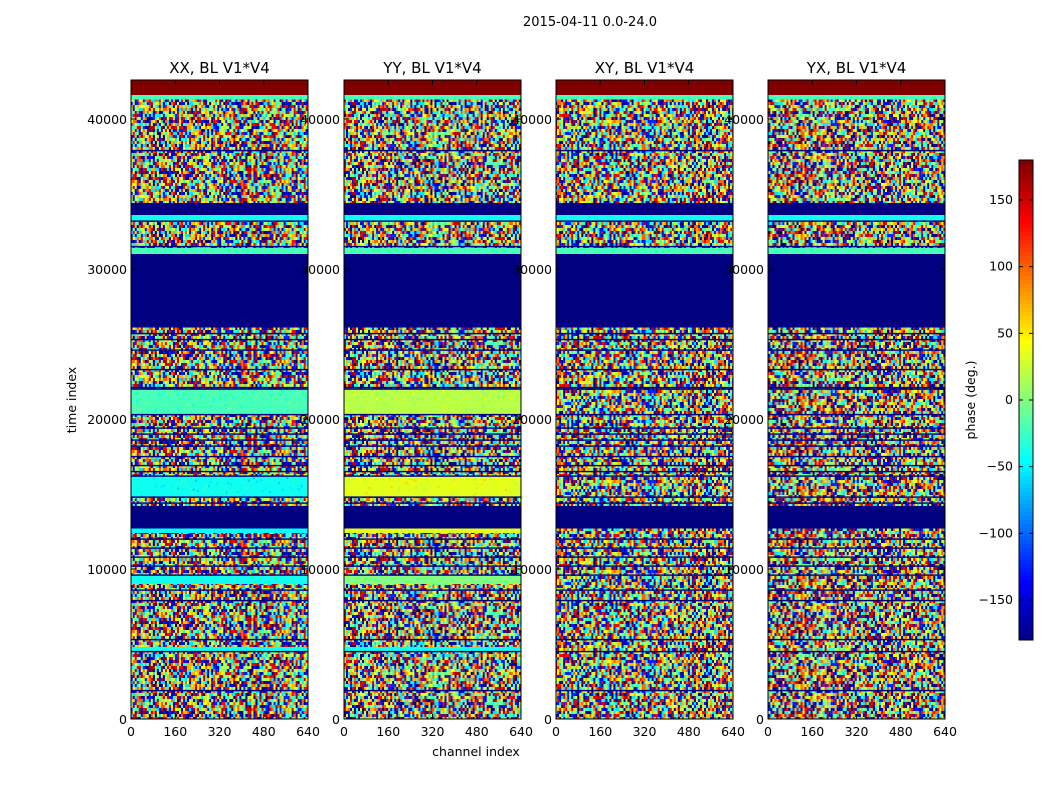  What do you see at coordinates (431, 68) in the screenshot?
I see `panel-title: YY, BL V1*V4` at bounding box center [431, 68].